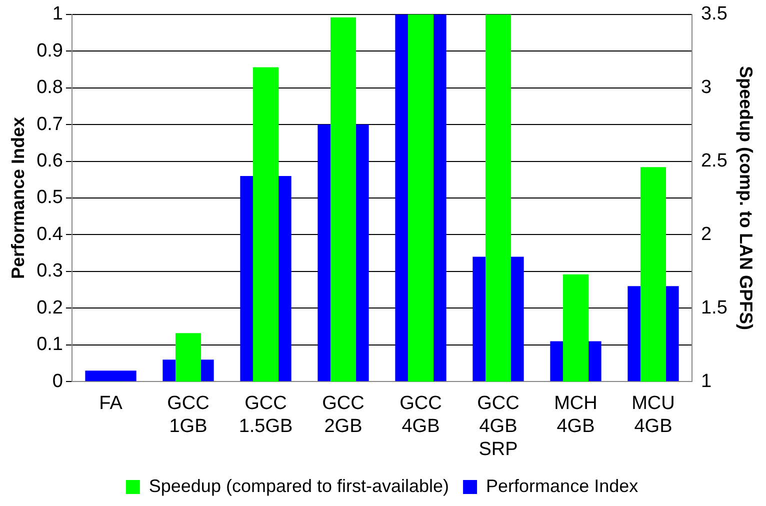 Image resolution: width=766 pixels, height=506 pixels. What do you see at coordinates (50, 161) in the screenshot?
I see `y-tick-label: 0.6` at bounding box center [50, 161].